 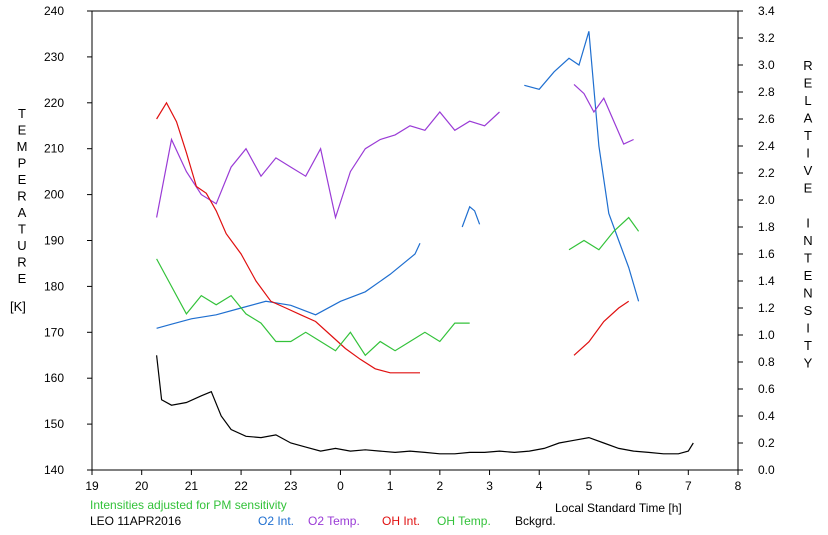 I want to click on y-right-tick-label: 1.8, so click(x=766, y=227).